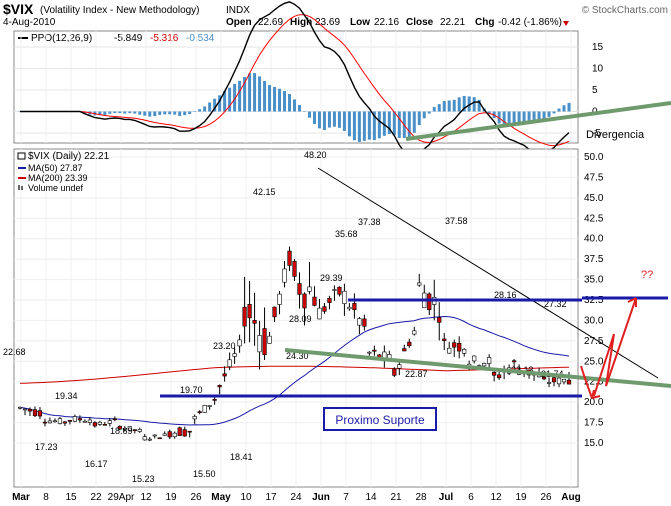  Describe the element at coordinates (566, 23) in the screenshot. I see `down-arrow-icon` at that location.